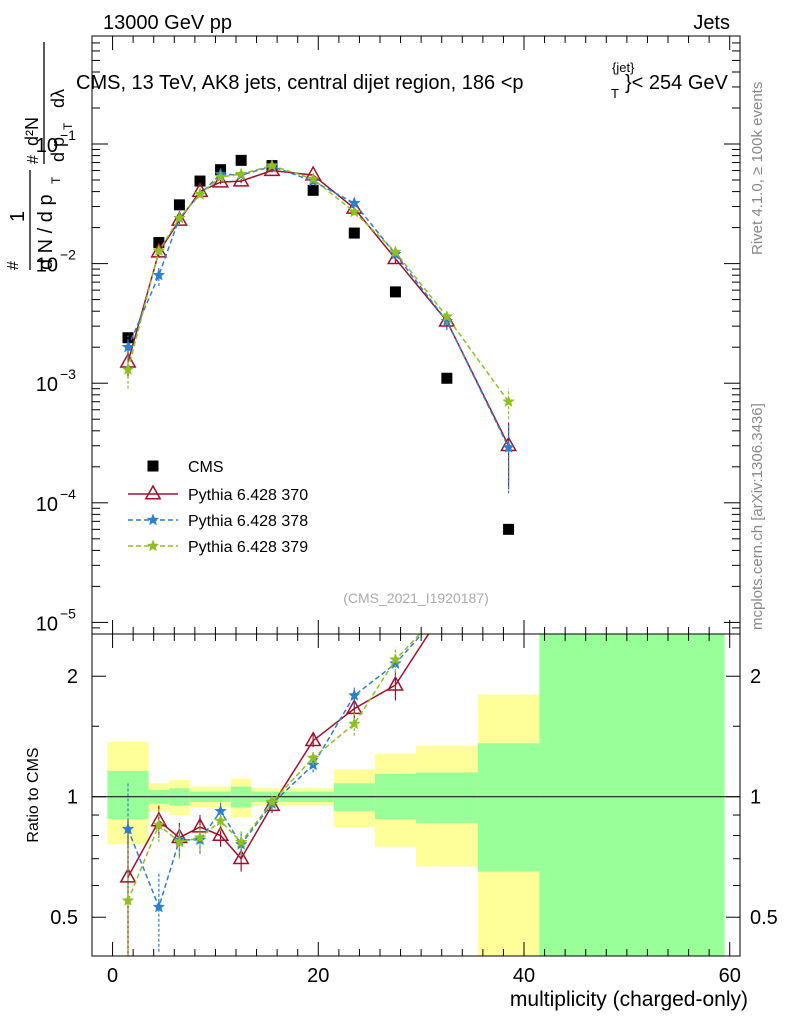  Describe the element at coordinates (218, 494) in the screenshot. I see `legend-entry-1: Pythia 6.428 370` at that location.